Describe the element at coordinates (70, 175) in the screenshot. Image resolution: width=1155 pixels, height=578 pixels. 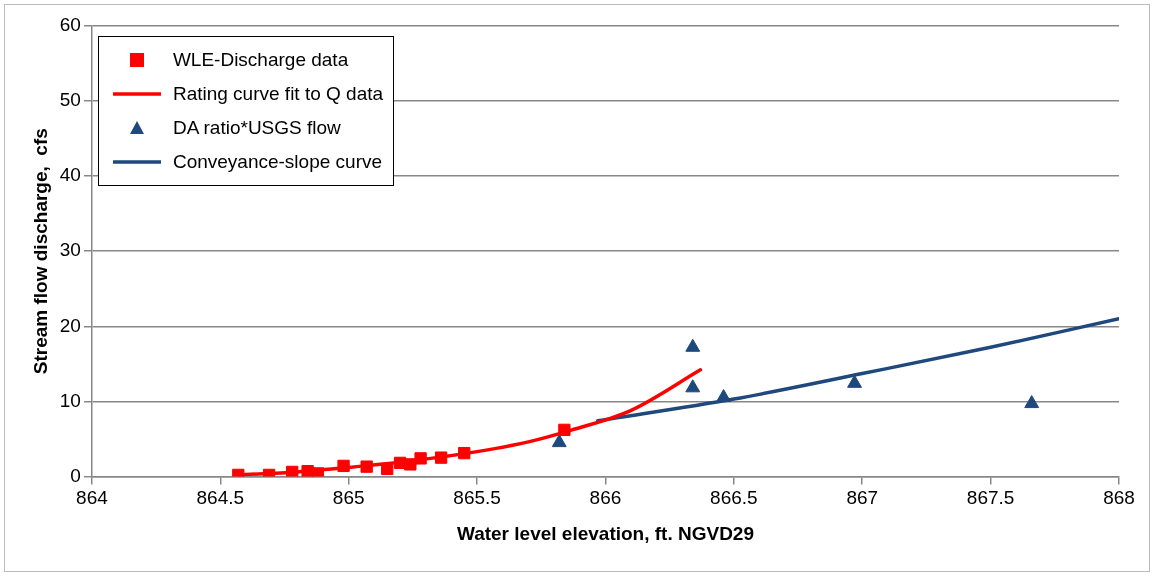
I see `y-tick-label: 40` at that location.